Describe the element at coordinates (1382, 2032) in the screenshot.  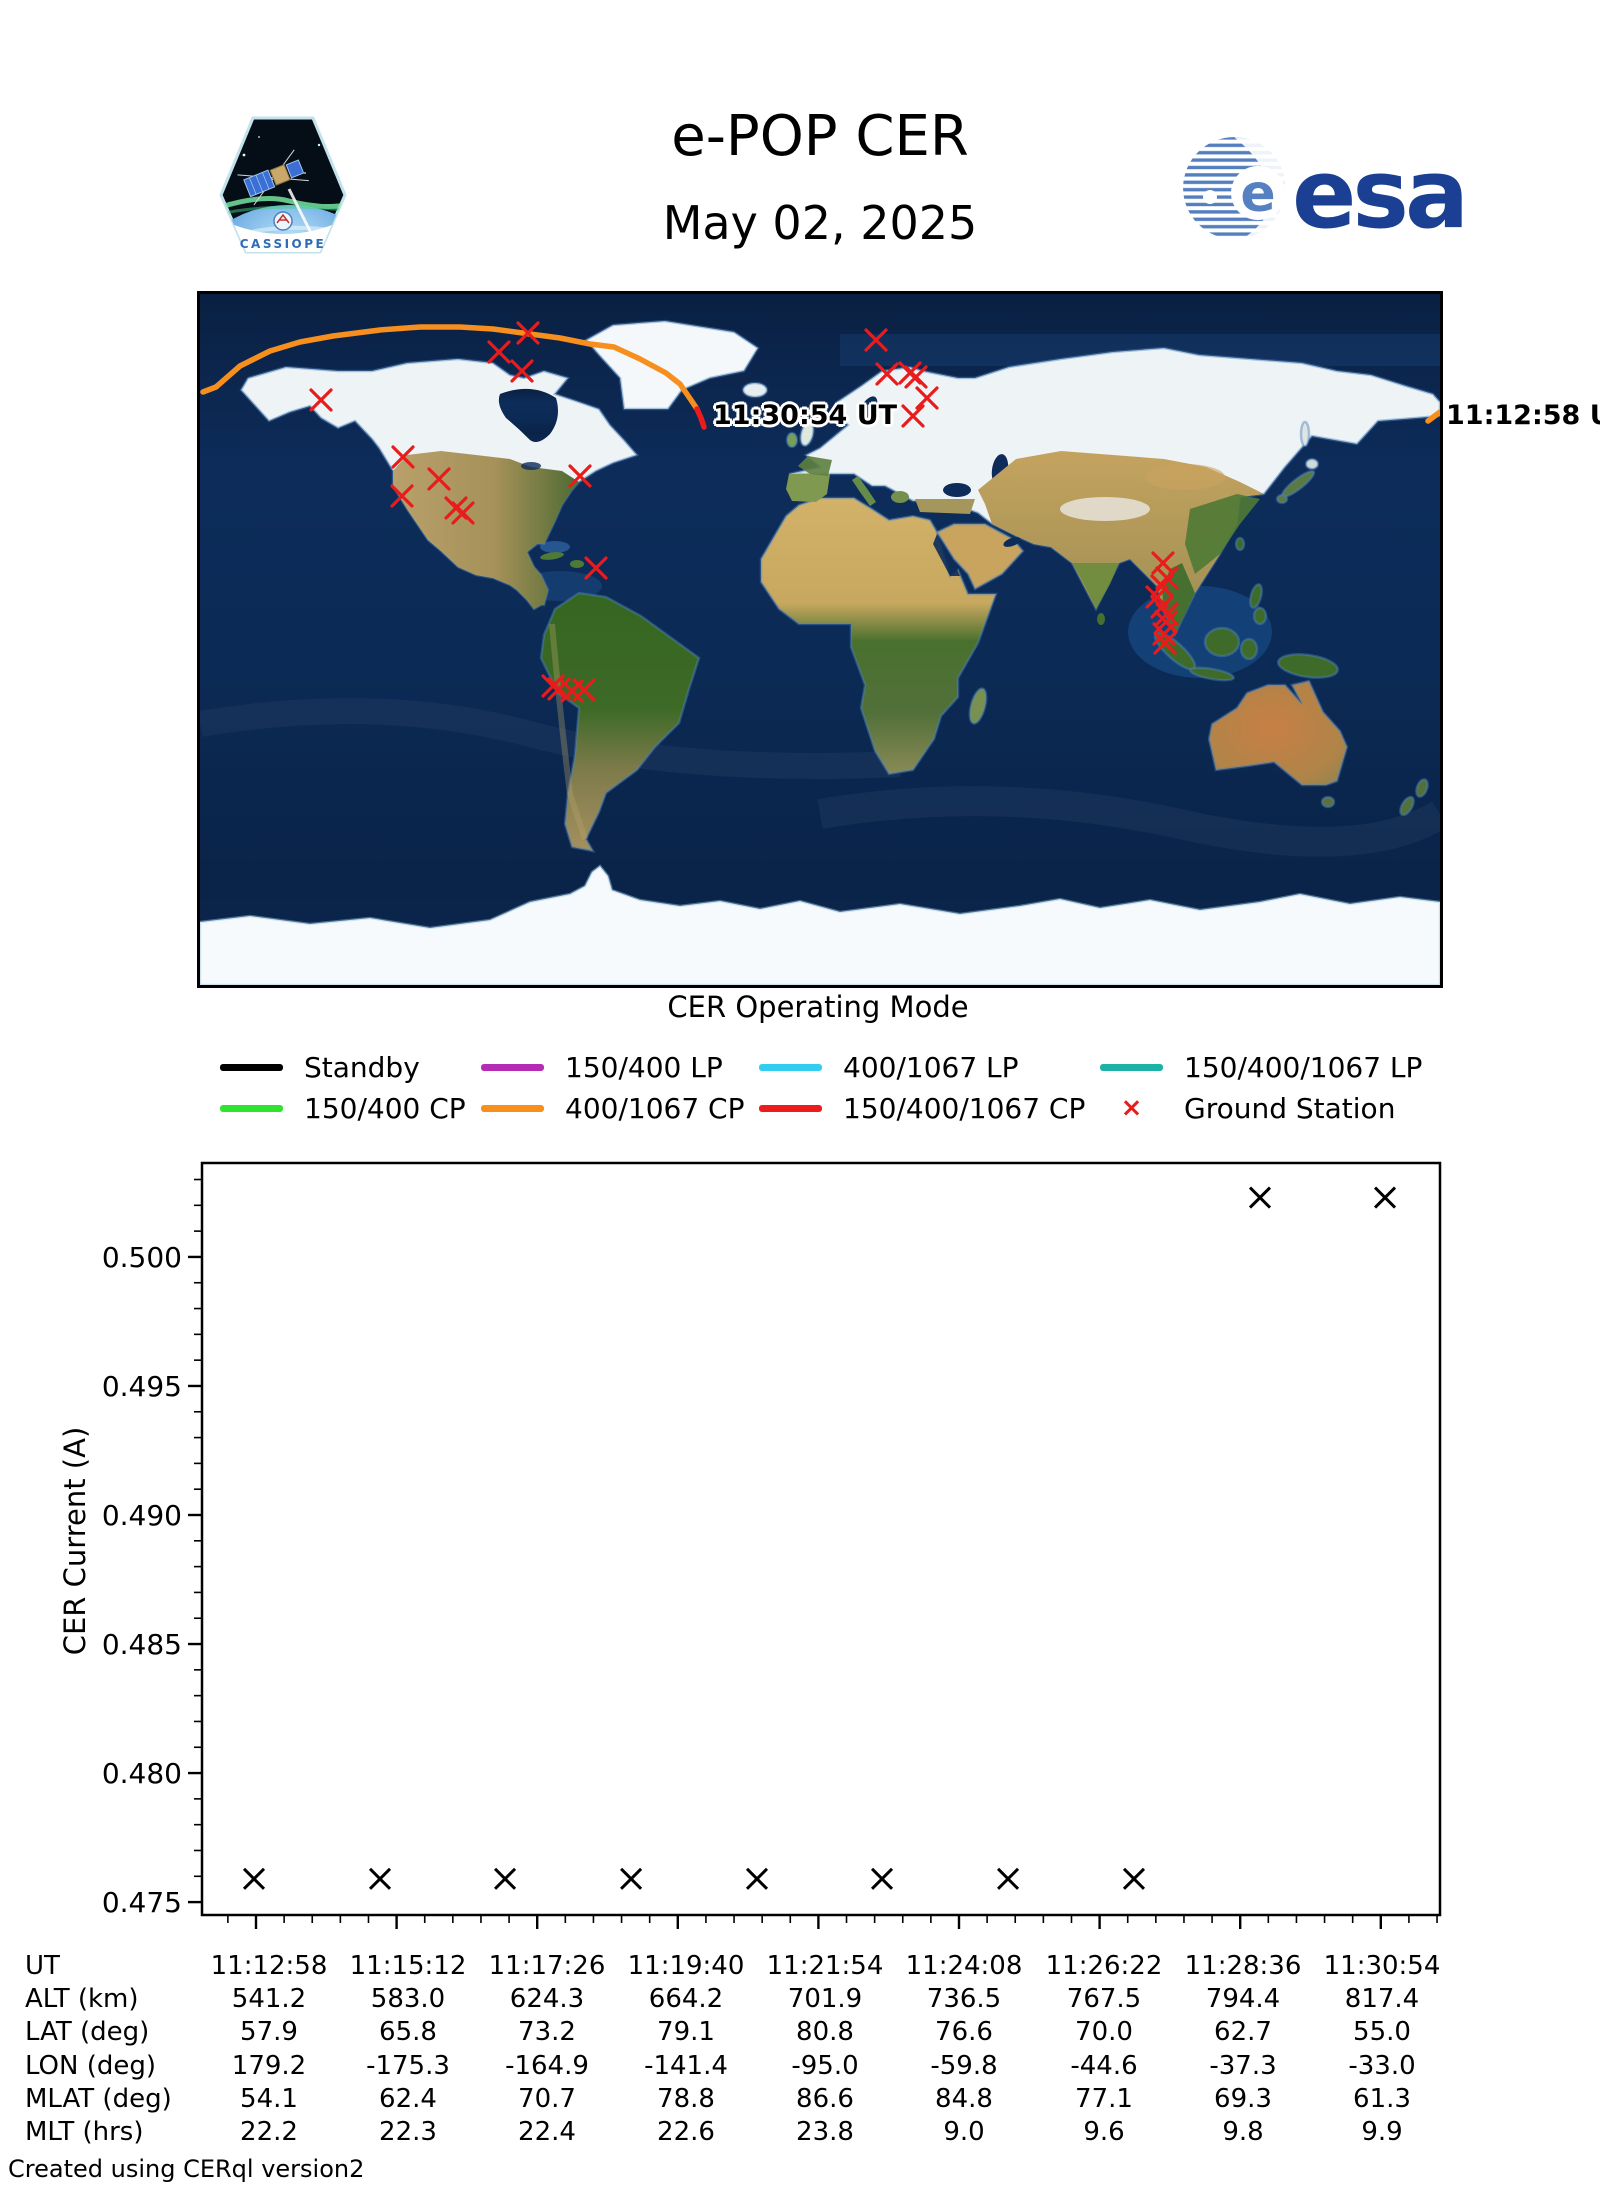
I see `table-cell: 55.0` at that location.